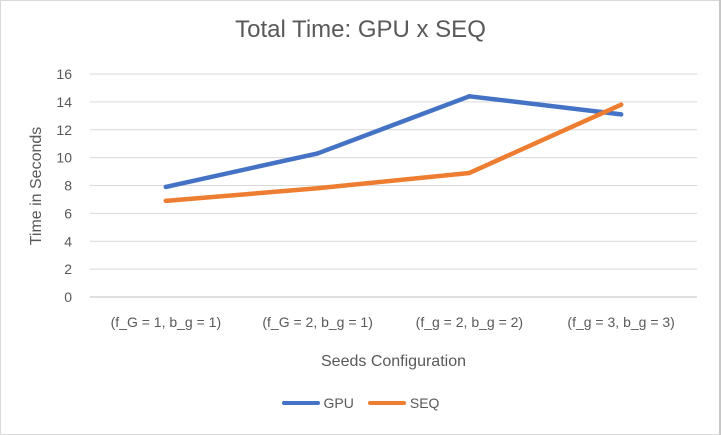 This screenshot has height=435, width=721. Describe the element at coordinates (300, 403) in the screenshot. I see `legend-swatch-gpu` at that location.